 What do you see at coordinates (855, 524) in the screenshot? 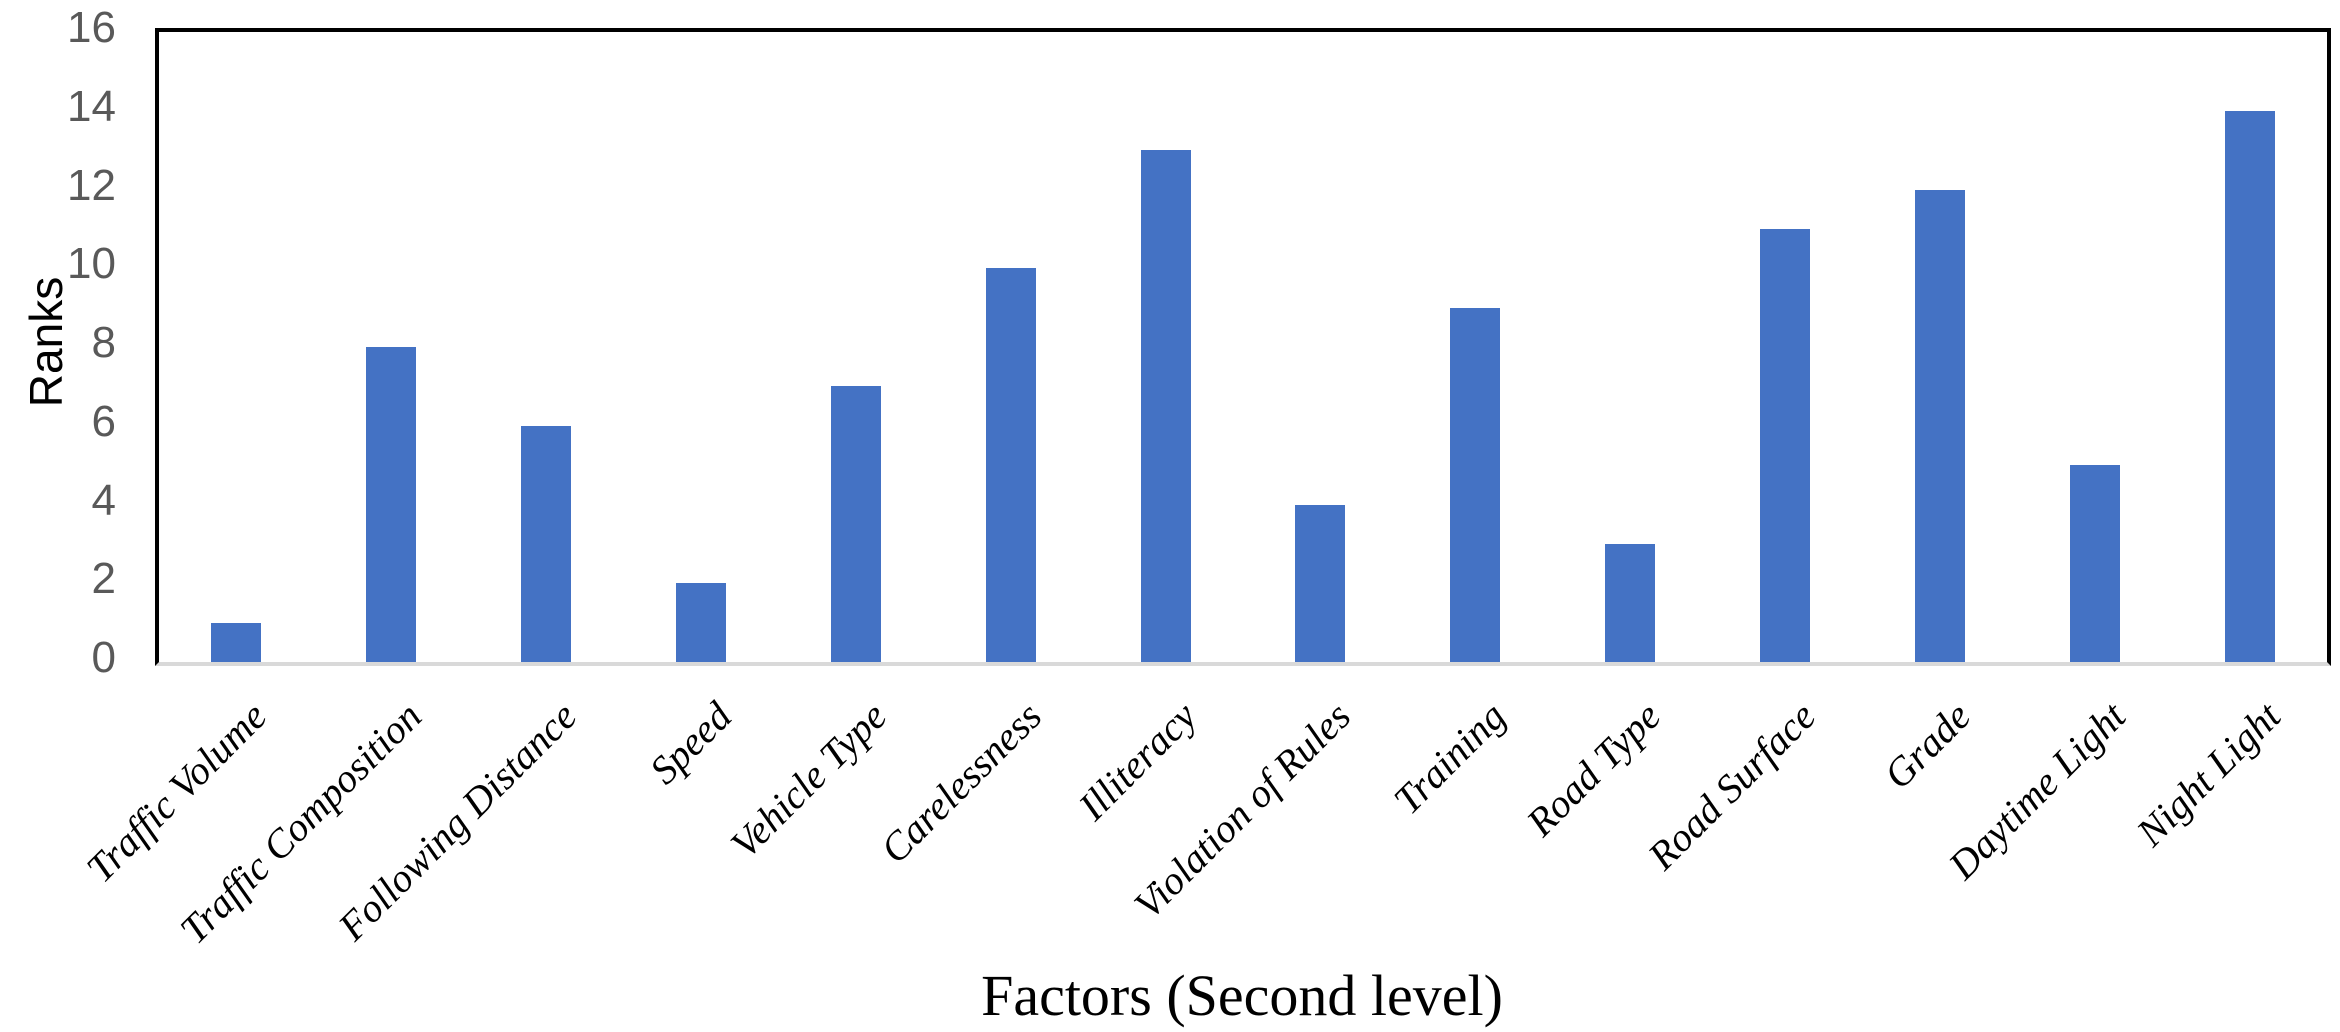
I see `bar-vehicle-type` at bounding box center [855, 524].